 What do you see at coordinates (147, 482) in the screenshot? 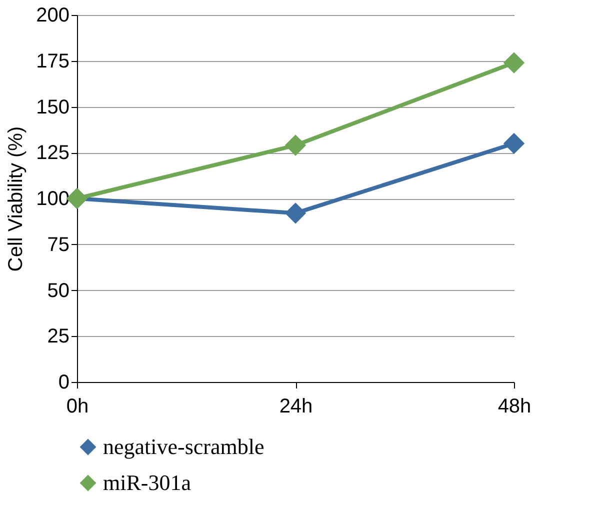
I see `legend-label: miR-301a` at bounding box center [147, 482].